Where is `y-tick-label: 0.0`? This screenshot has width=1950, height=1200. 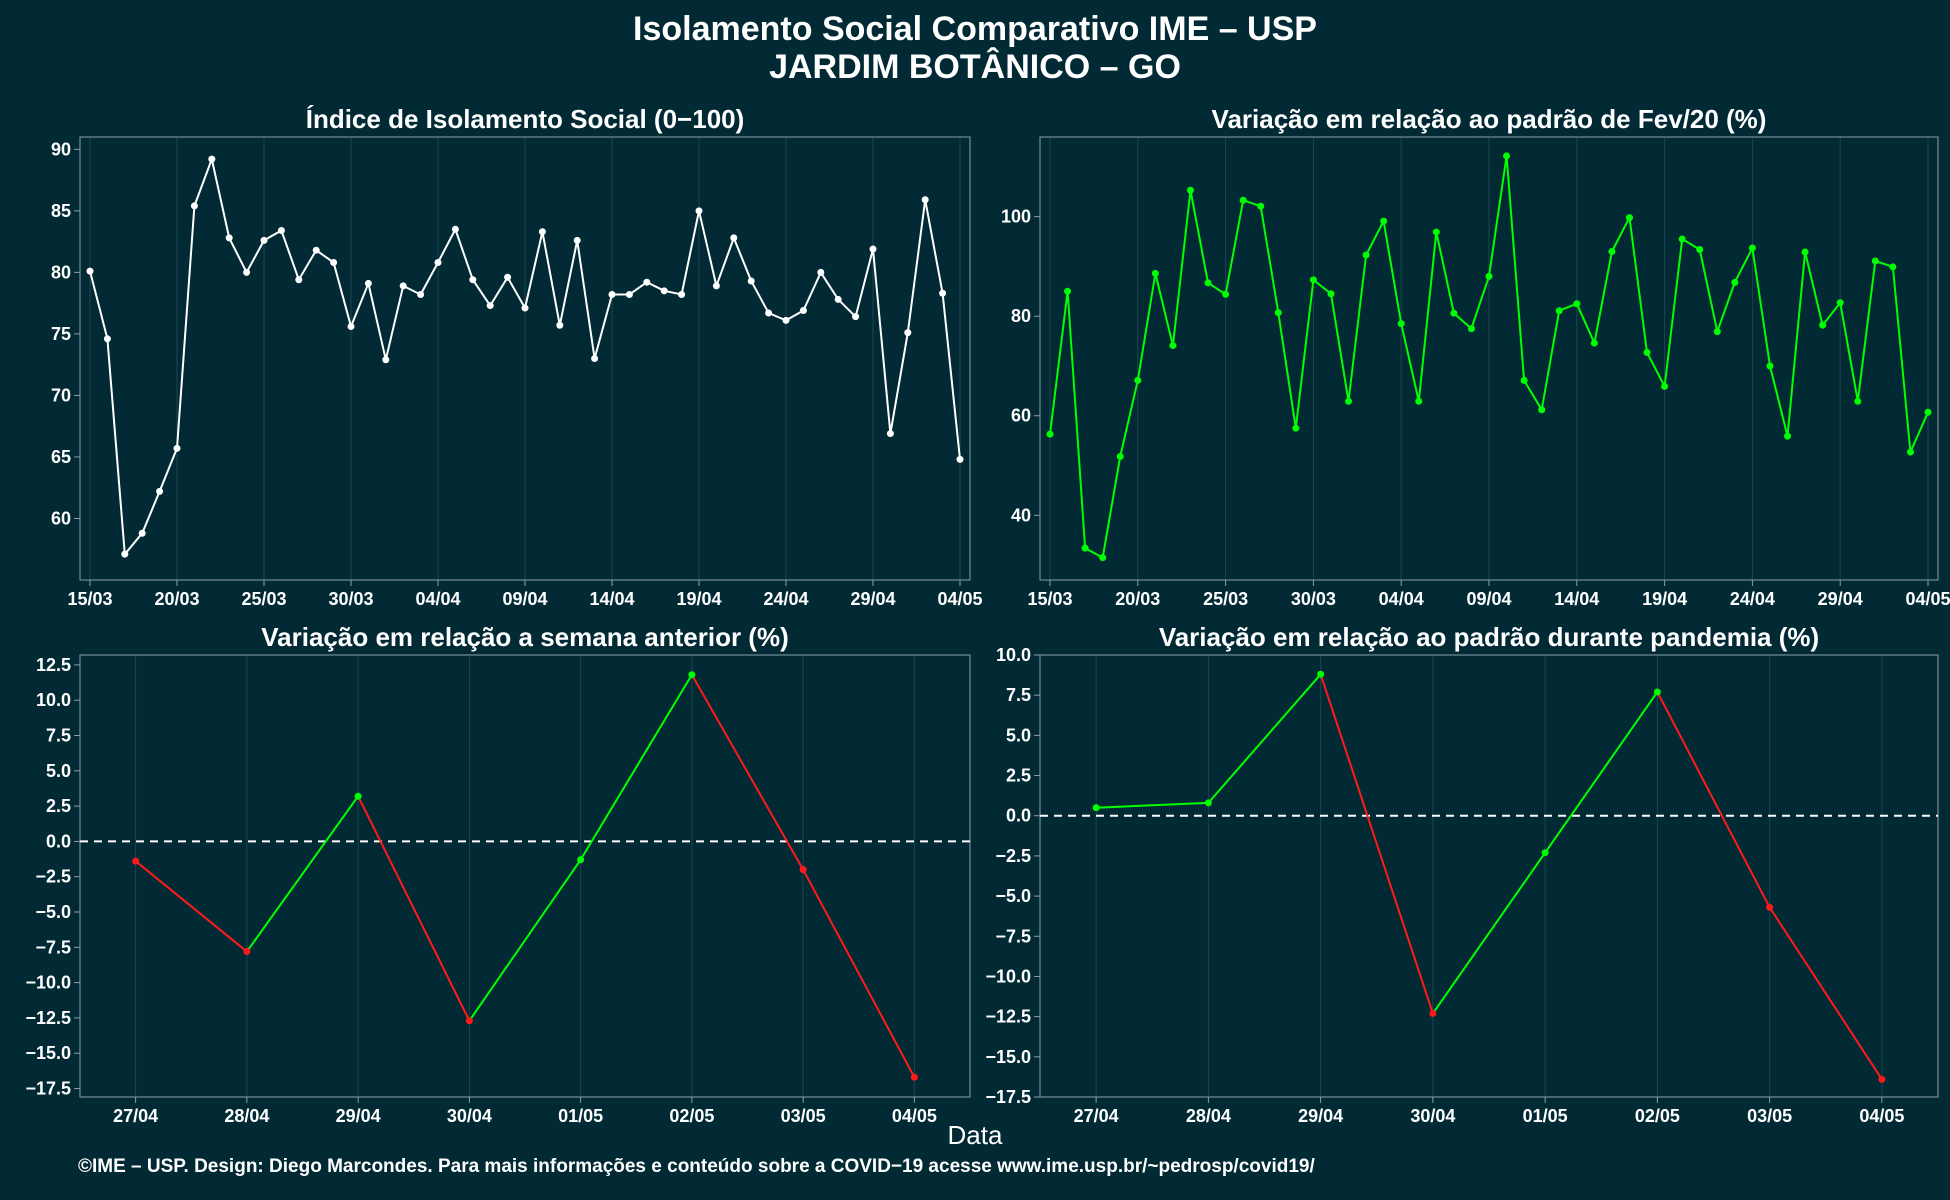 y-tick-label: 0.0 is located at coordinates (1018, 816).